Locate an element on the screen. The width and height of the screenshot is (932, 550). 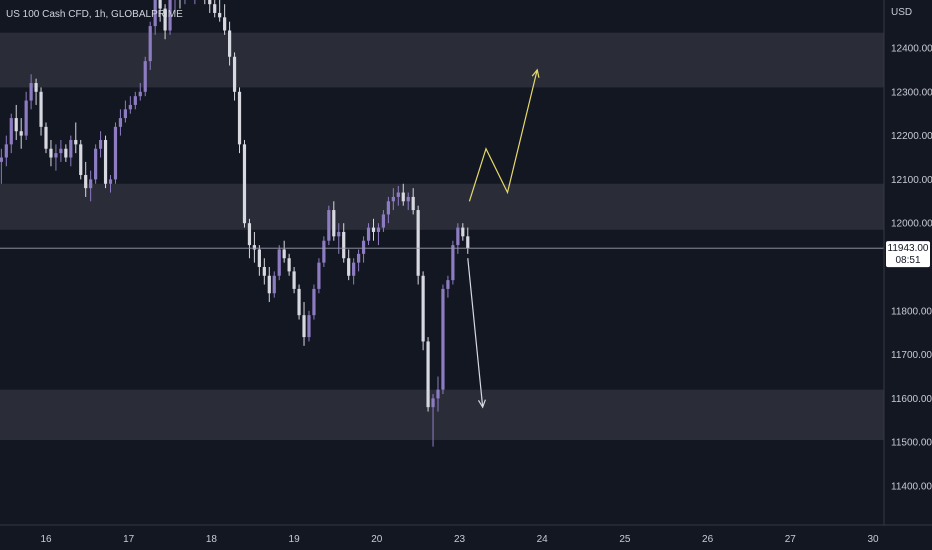
time-tick-label: 18 is located at coordinates (212, 539).